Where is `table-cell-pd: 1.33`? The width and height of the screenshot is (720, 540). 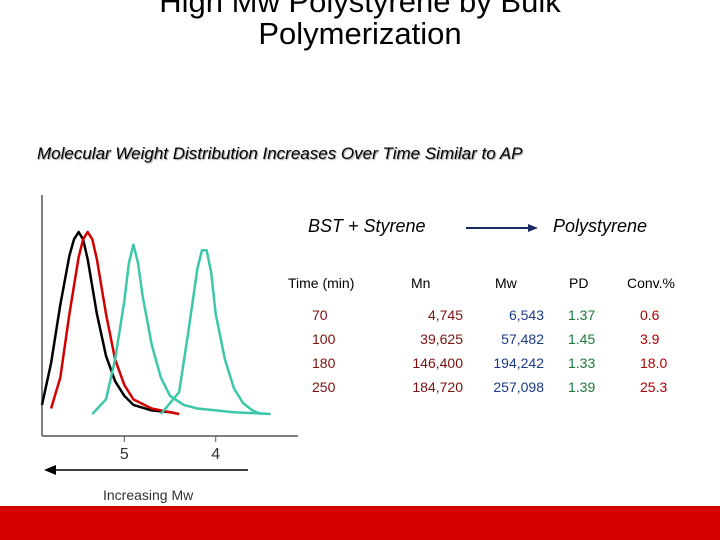 table-cell-pd: 1.33 is located at coordinates (582, 363).